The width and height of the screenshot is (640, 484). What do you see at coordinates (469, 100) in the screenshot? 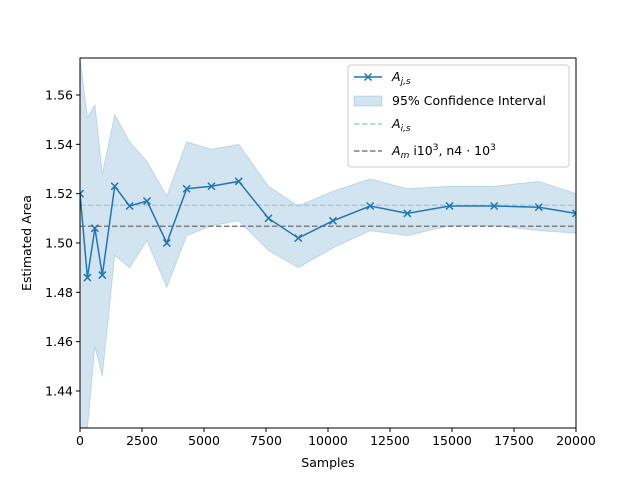
I see `legend-label-ci: 95% Confidence Interval` at bounding box center [469, 100].